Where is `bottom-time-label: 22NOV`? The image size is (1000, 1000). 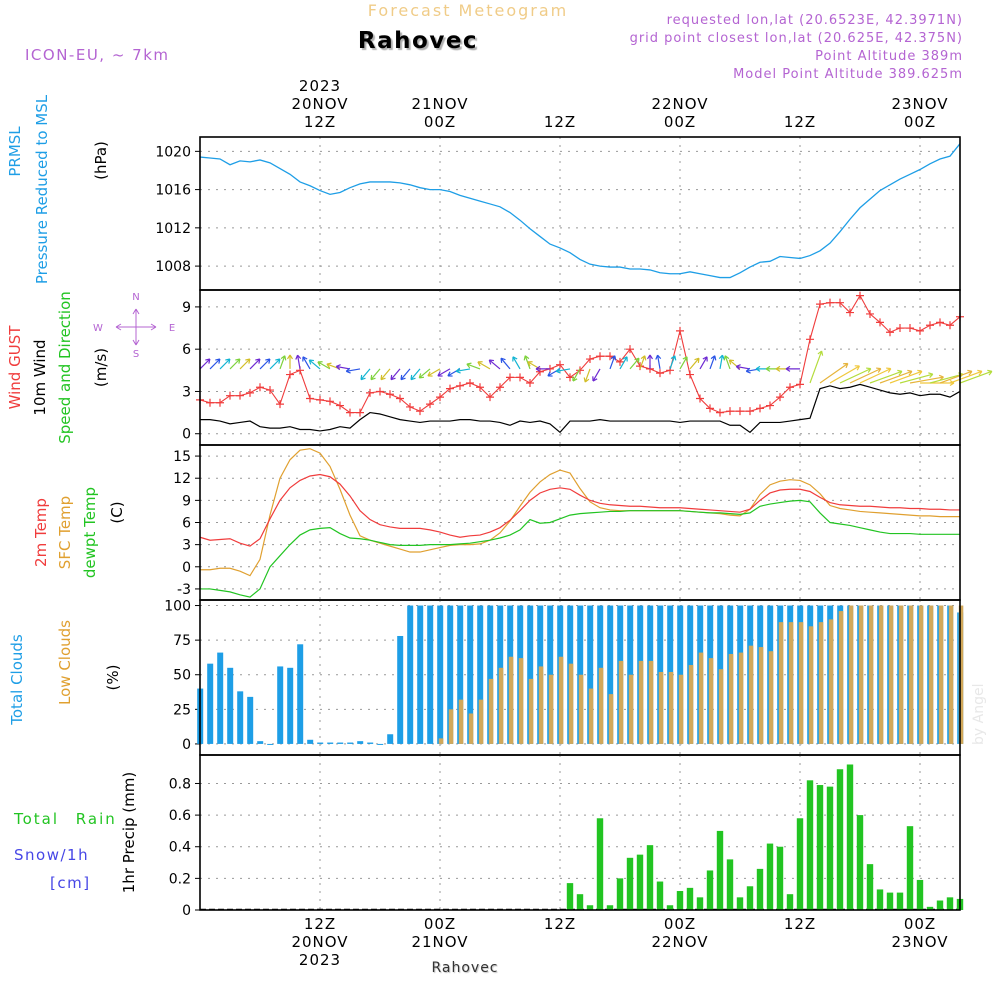 bottom-time-label: 22NOV is located at coordinates (679, 942).